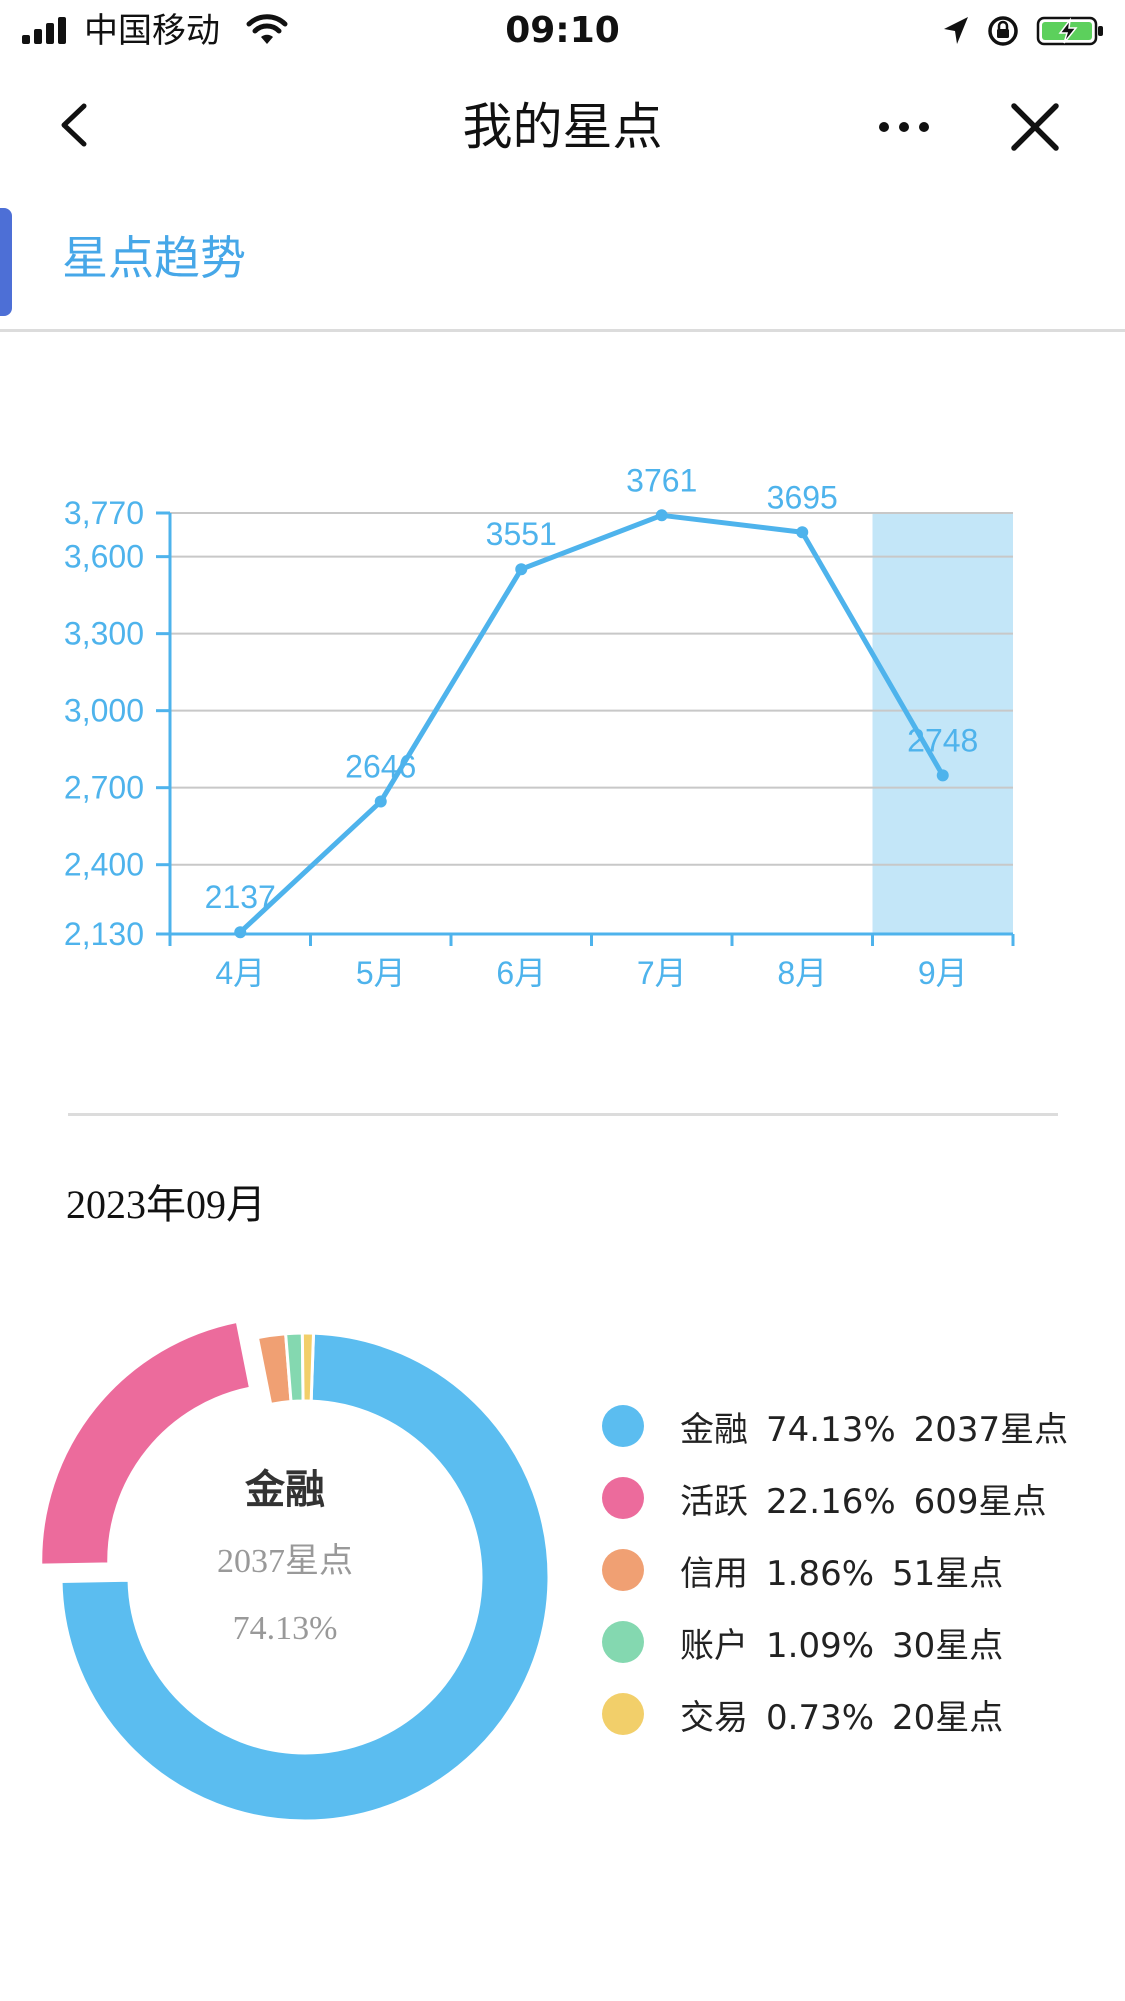  I want to click on donut-center-name: 金融, so click(285, 1490).